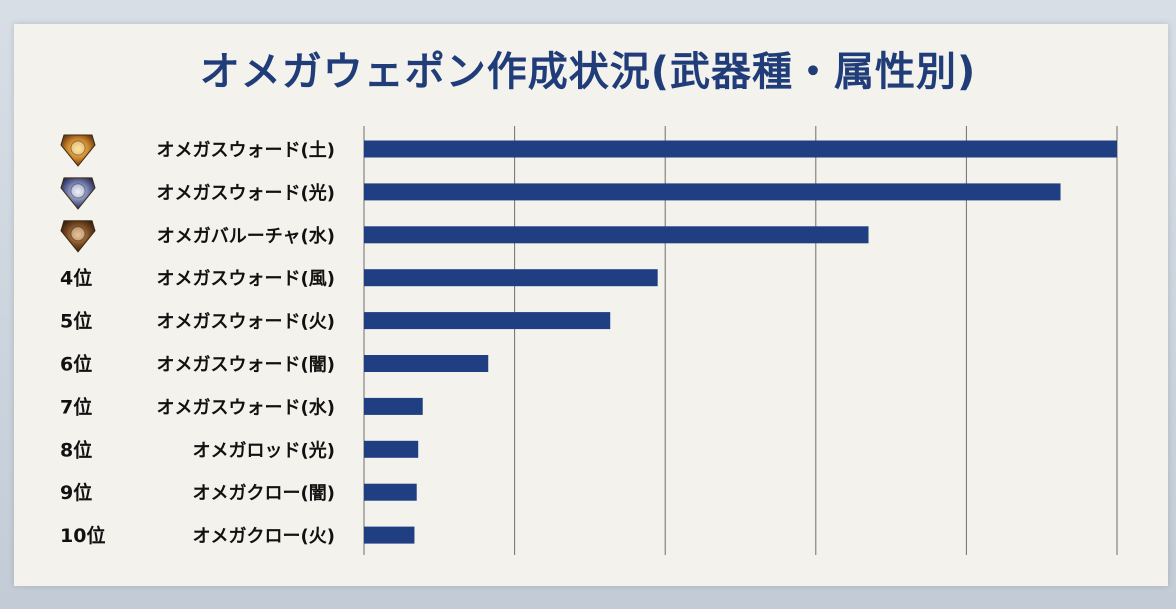  Describe the element at coordinates (246, 407) in the screenshot. I see `category-label: オメガスウォード(水)` at that location.